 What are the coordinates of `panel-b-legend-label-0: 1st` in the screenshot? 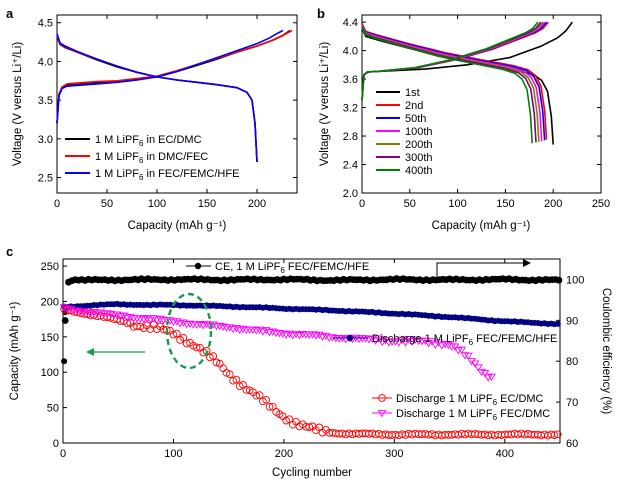 It's located at (412, 93).